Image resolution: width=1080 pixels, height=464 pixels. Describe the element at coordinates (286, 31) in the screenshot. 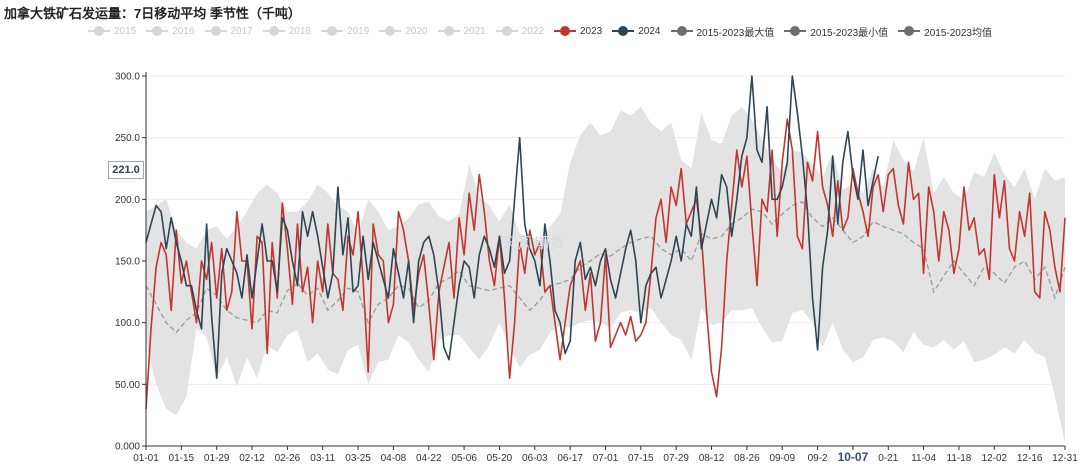

I see `legend-item-3: 2018` at that location.